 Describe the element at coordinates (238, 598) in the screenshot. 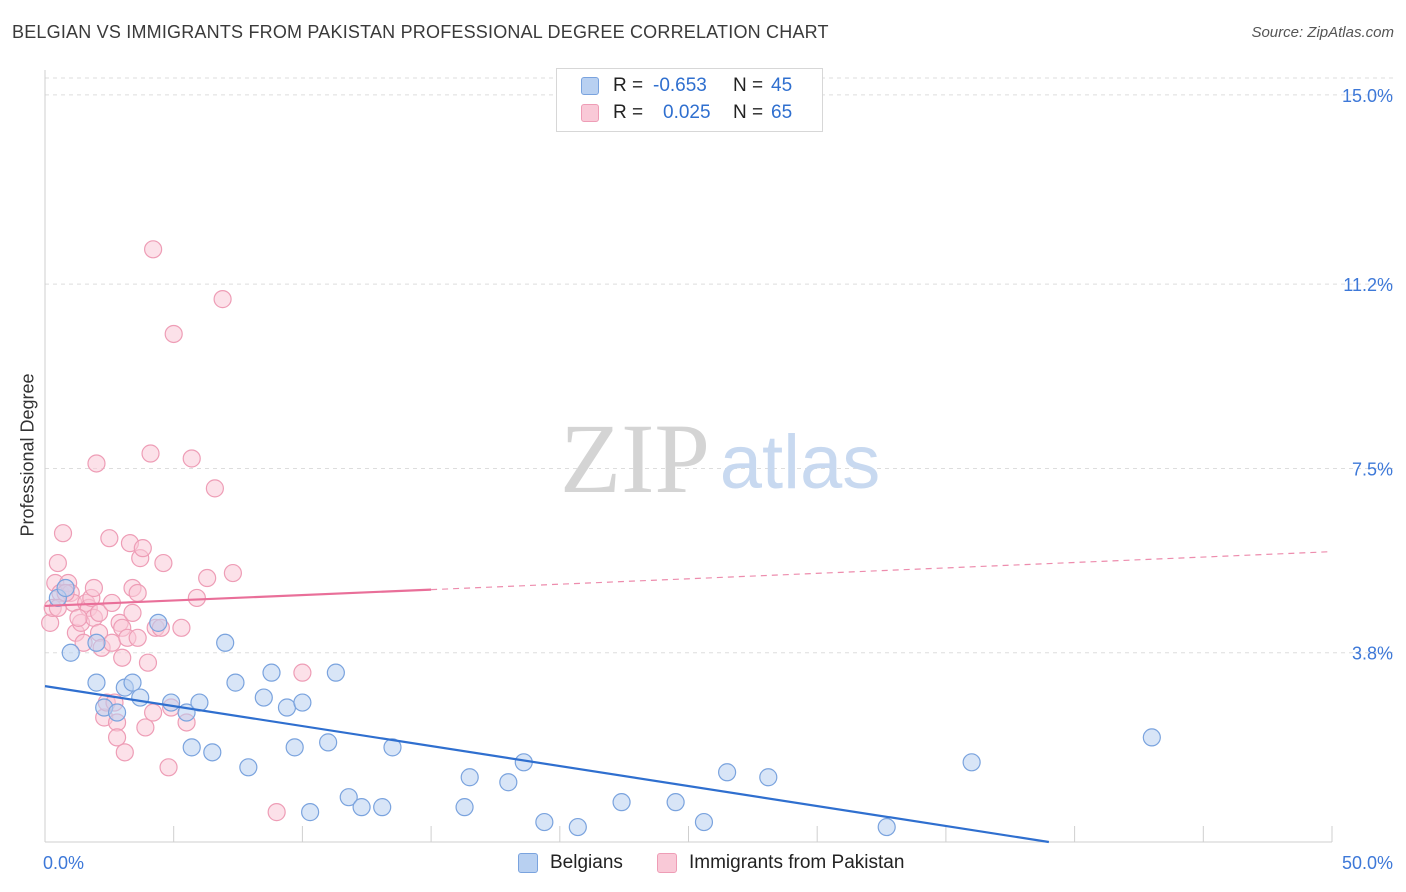

I see `pakistan-trend-line` at that location.